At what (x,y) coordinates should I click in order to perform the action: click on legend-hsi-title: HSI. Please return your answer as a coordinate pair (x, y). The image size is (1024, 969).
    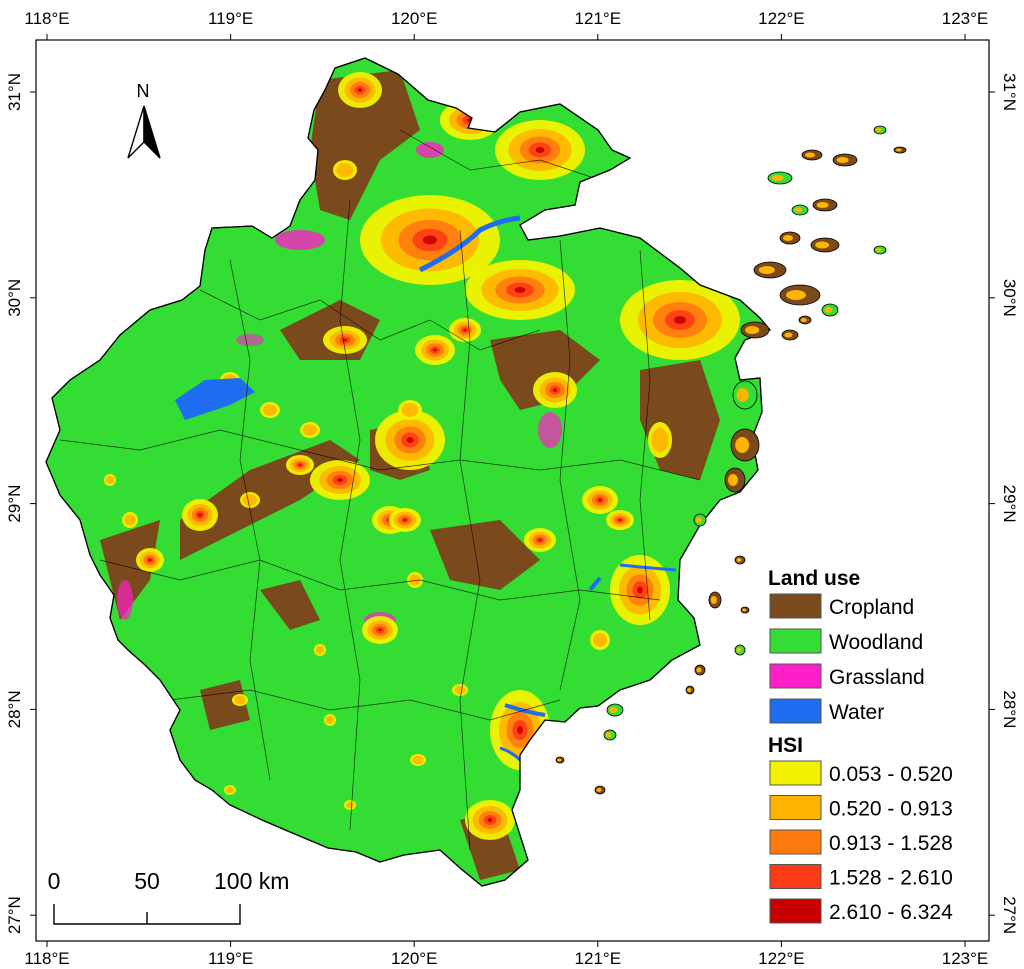
    Looking at the image, I should click on (785, 745).